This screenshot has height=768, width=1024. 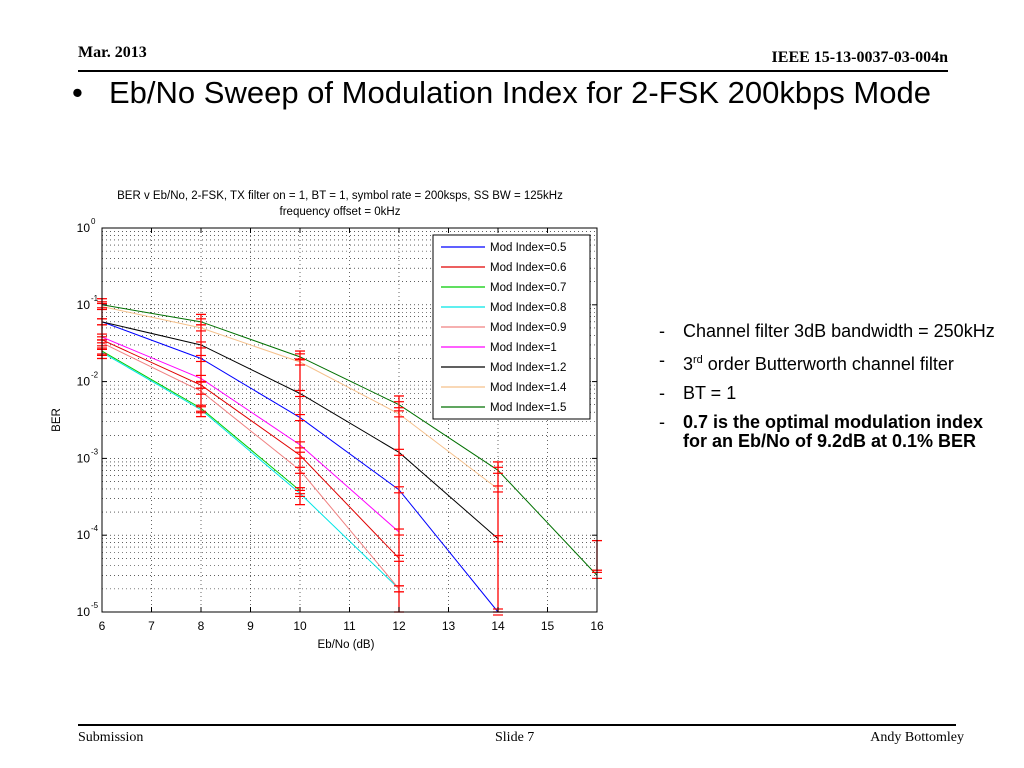 I want to click on footer-author: Andy Bottomley, so click(x=917, y=737).